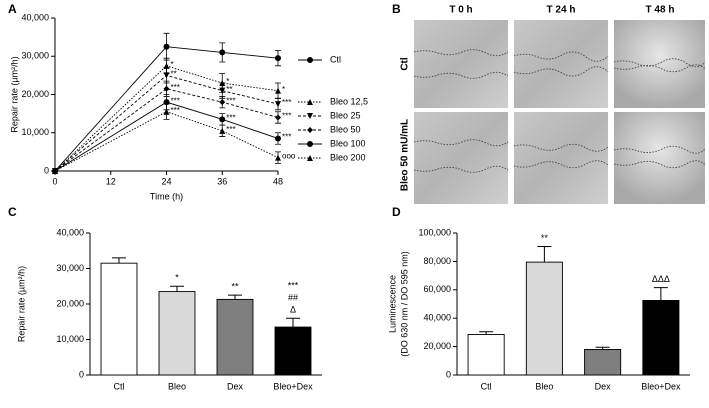 The width and height of the screenshot is (709, 408). Describe the element at coordinates (392, 304) in the screenshot. I see `y-axis-label: Luminescence` at that location.